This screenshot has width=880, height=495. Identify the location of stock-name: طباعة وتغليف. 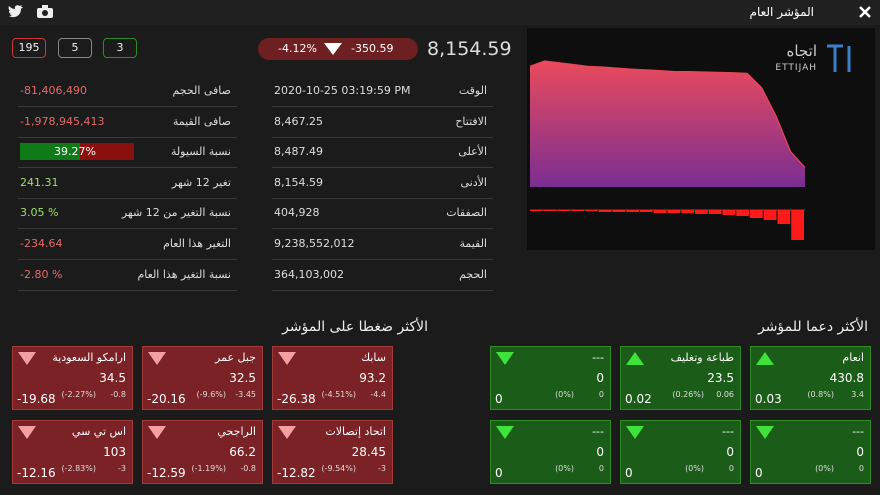
(702, 357).